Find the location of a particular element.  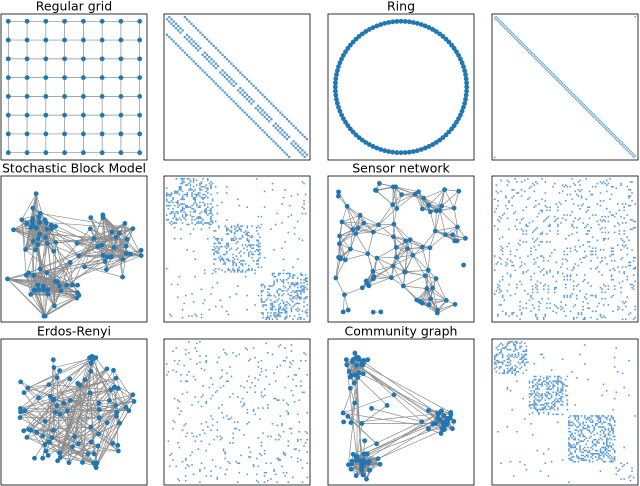

panel-title: Stochastic Block Model is located at coordinates (74, 168).